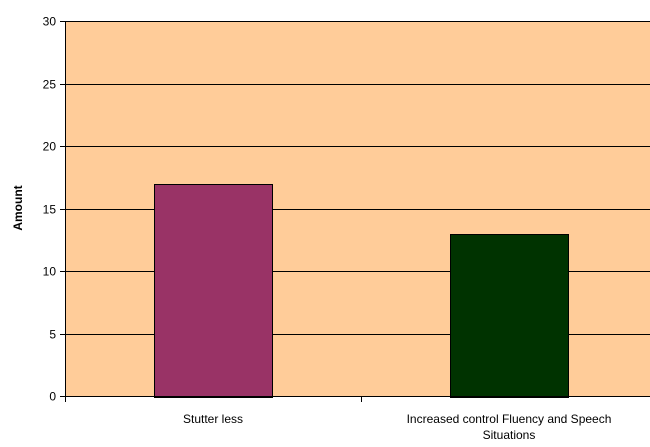  What do you see at coordinates (509, 419) in the screenshot?
I see `x-category-label: Increased control Fluency and Speech` at bounding box center [509, 419].